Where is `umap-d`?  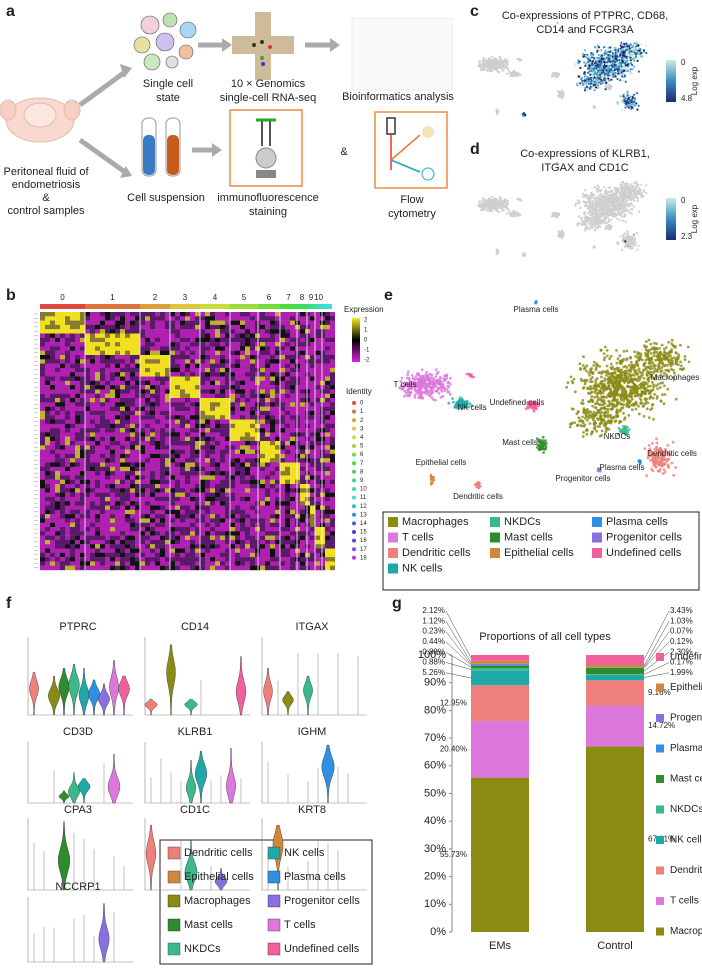 umap-d is located at coordinates (562, 209).